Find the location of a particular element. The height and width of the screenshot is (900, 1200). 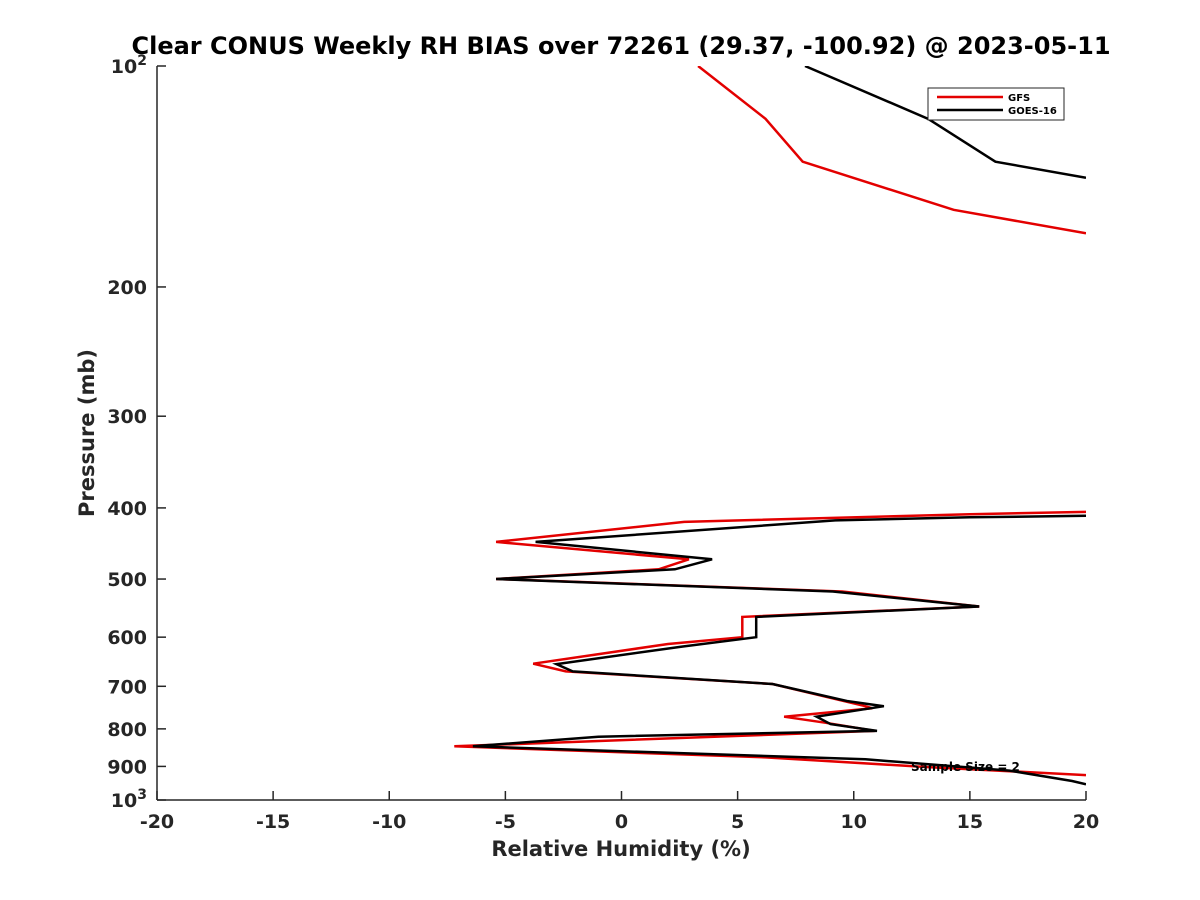

legend-goes16-label: GOES-16 is located at coordinates (1032, 111).